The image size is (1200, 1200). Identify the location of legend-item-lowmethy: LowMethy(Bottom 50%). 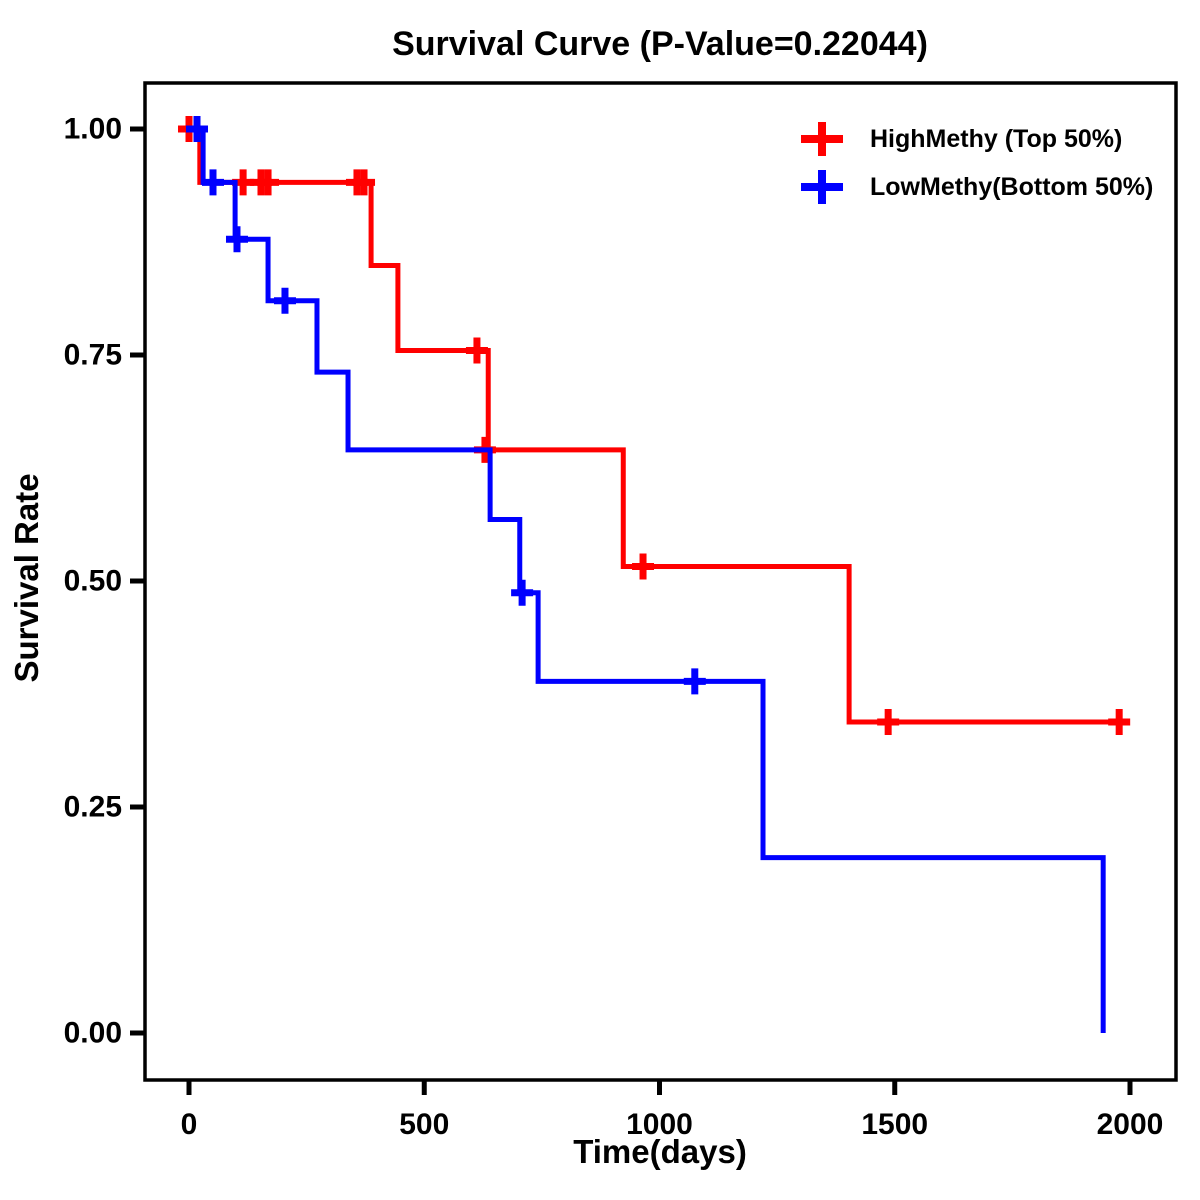
(977, 187).